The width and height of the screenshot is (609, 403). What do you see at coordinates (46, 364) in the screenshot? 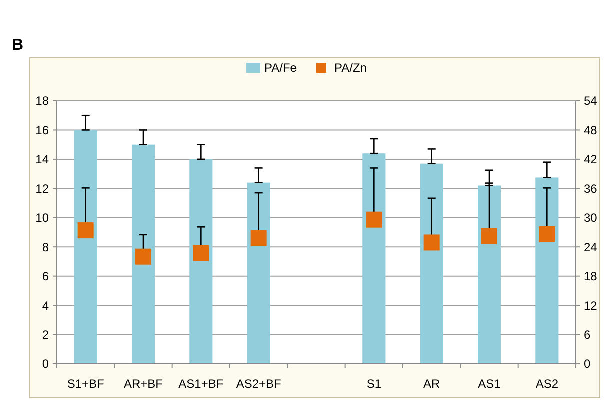
I see `y-tick-label: 0` at bounding box center [46, 364].